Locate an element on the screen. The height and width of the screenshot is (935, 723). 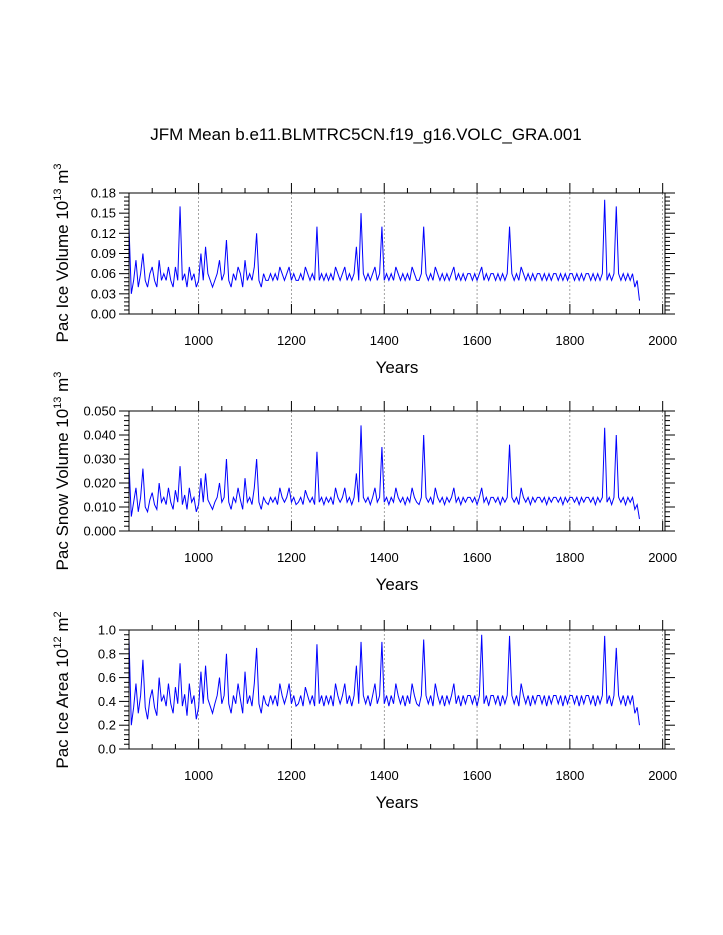
ytick-label: 0.06 is located at coordinates (103, 273).